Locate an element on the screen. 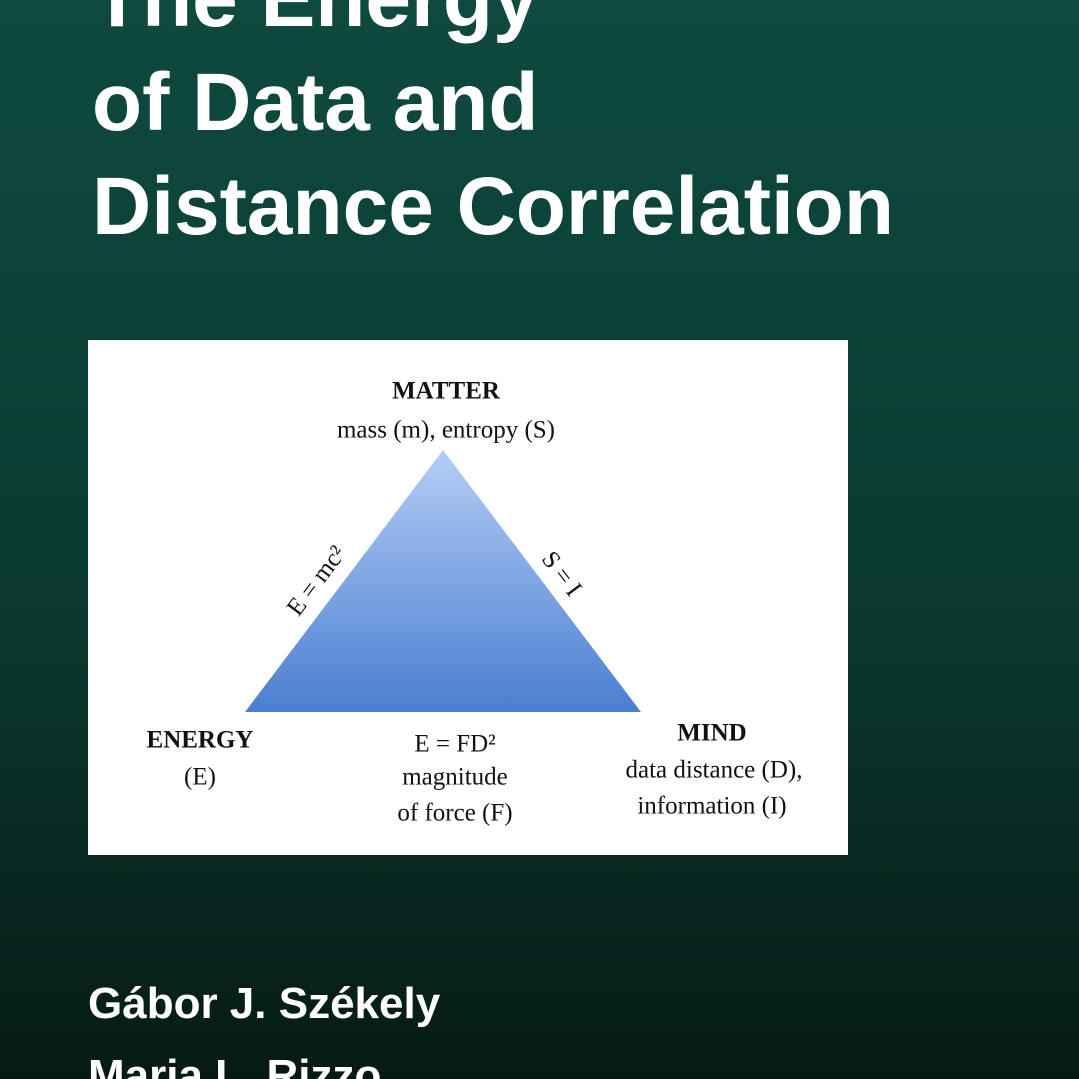 This screenshot has height=1079, width=1079. vertex-label: MATTER is located at coordinates (446, 391).